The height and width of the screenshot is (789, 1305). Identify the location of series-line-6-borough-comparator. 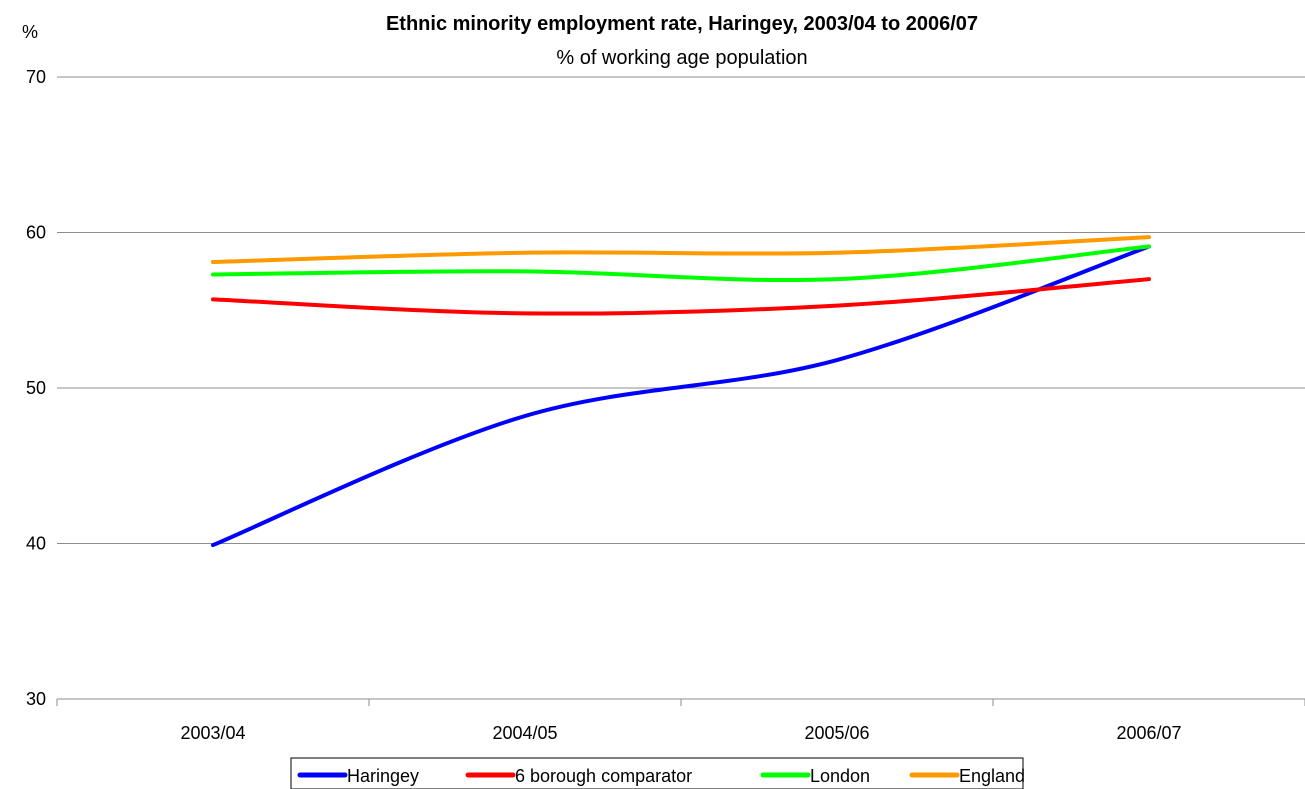
(681, 296).